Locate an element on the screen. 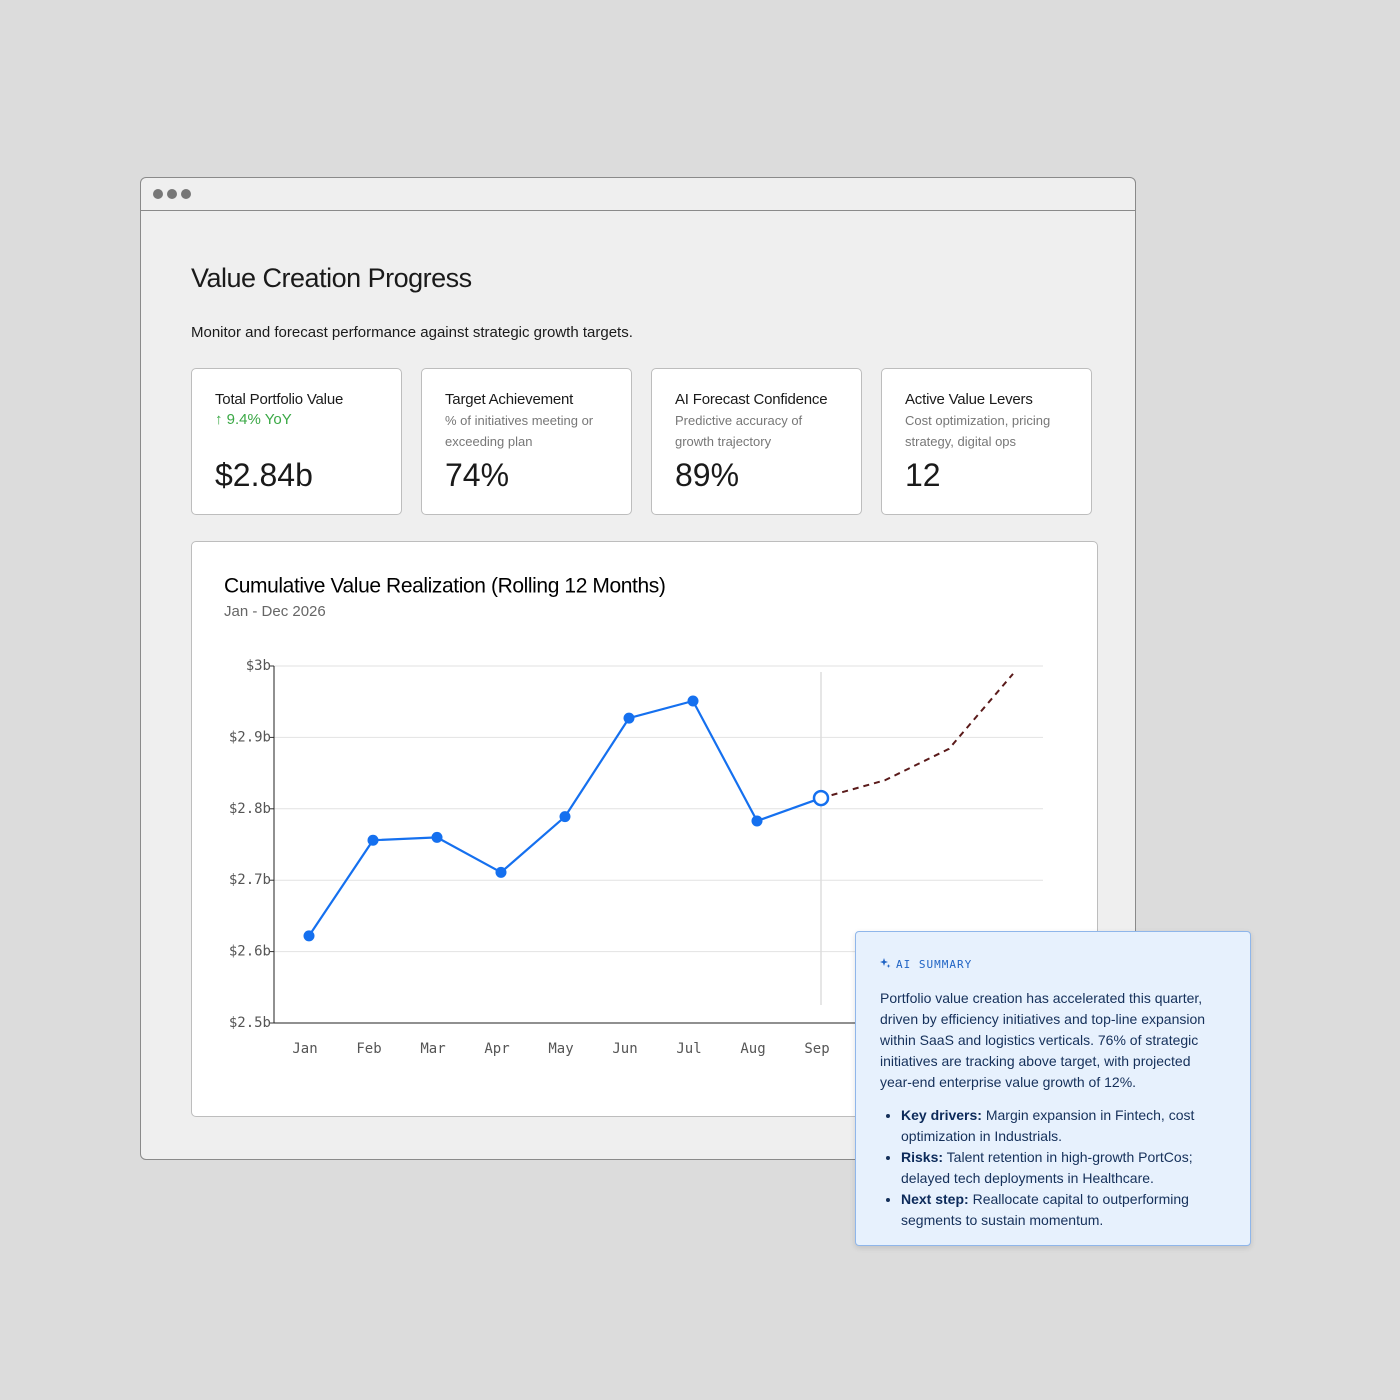 The image size is (1400, 1400). series-line is located at coordinates (917, 736).